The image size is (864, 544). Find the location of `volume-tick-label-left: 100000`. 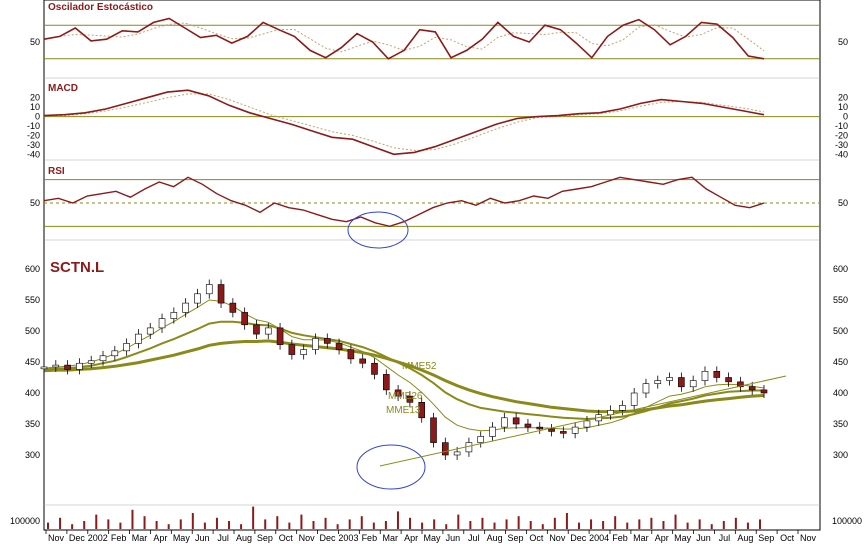

volume-tick-label-left: 100000 is located at coordinates (25, 521).